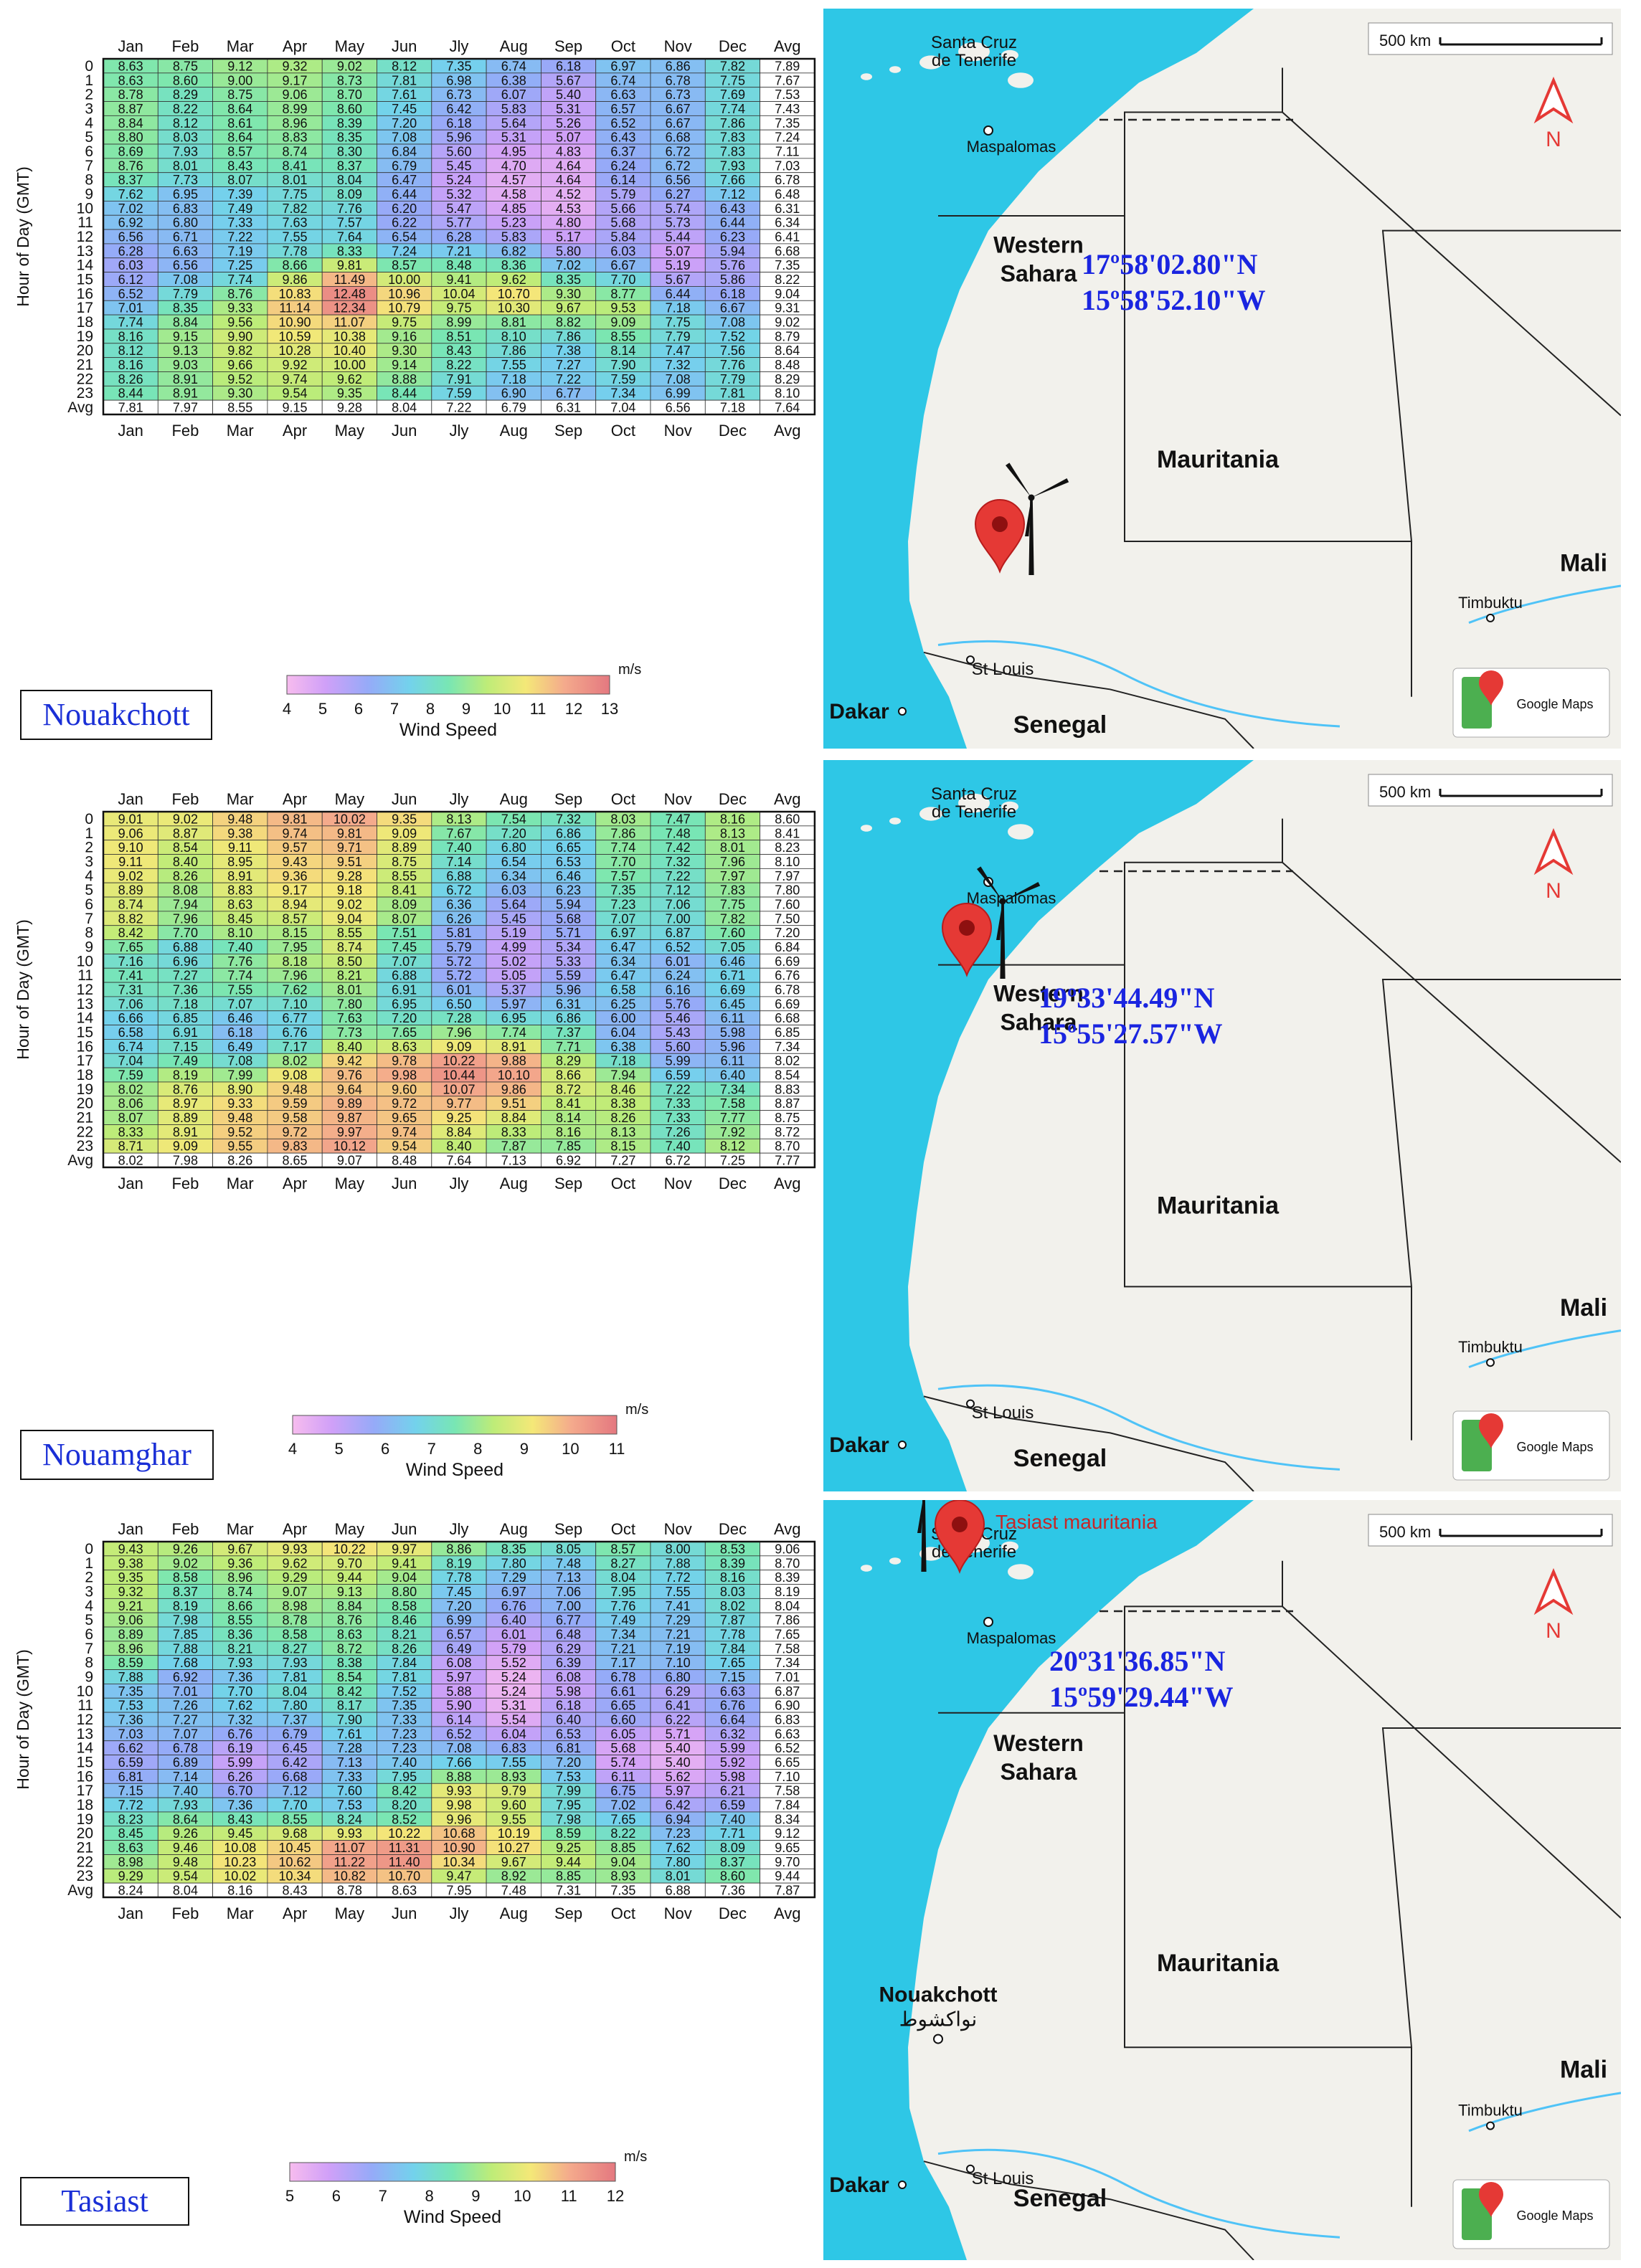 Image resolution: width=1641 pixels, height=2268 pixels. What do you see at coordinates (430, 709) in the screenshot?
I see `colorbar-tick: 8` at bounding box center [430, 709].